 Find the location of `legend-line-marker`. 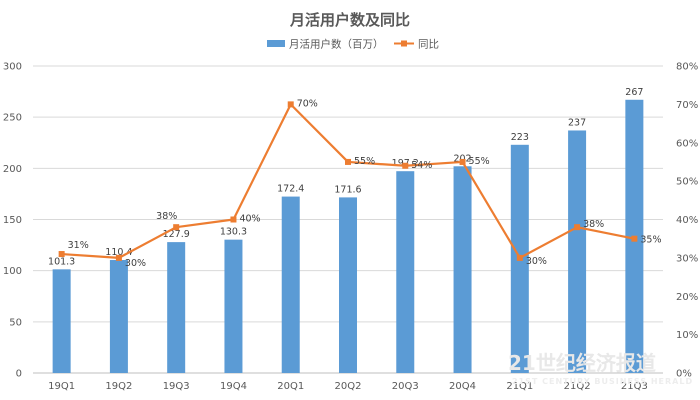

legend-line-marker is located at coordinates (404, 43).